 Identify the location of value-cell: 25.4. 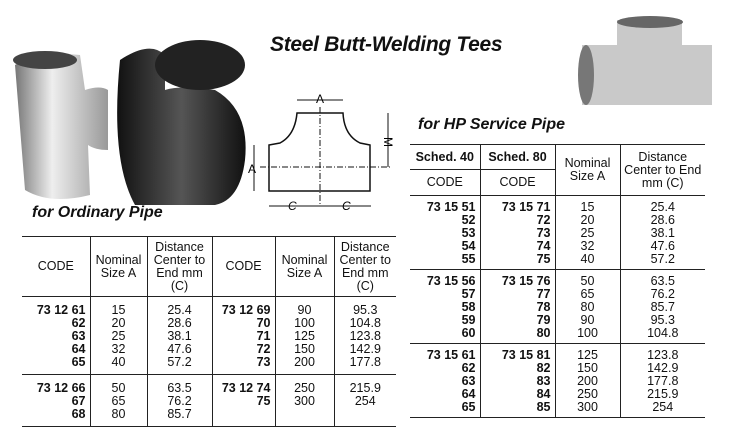
(179, 306).